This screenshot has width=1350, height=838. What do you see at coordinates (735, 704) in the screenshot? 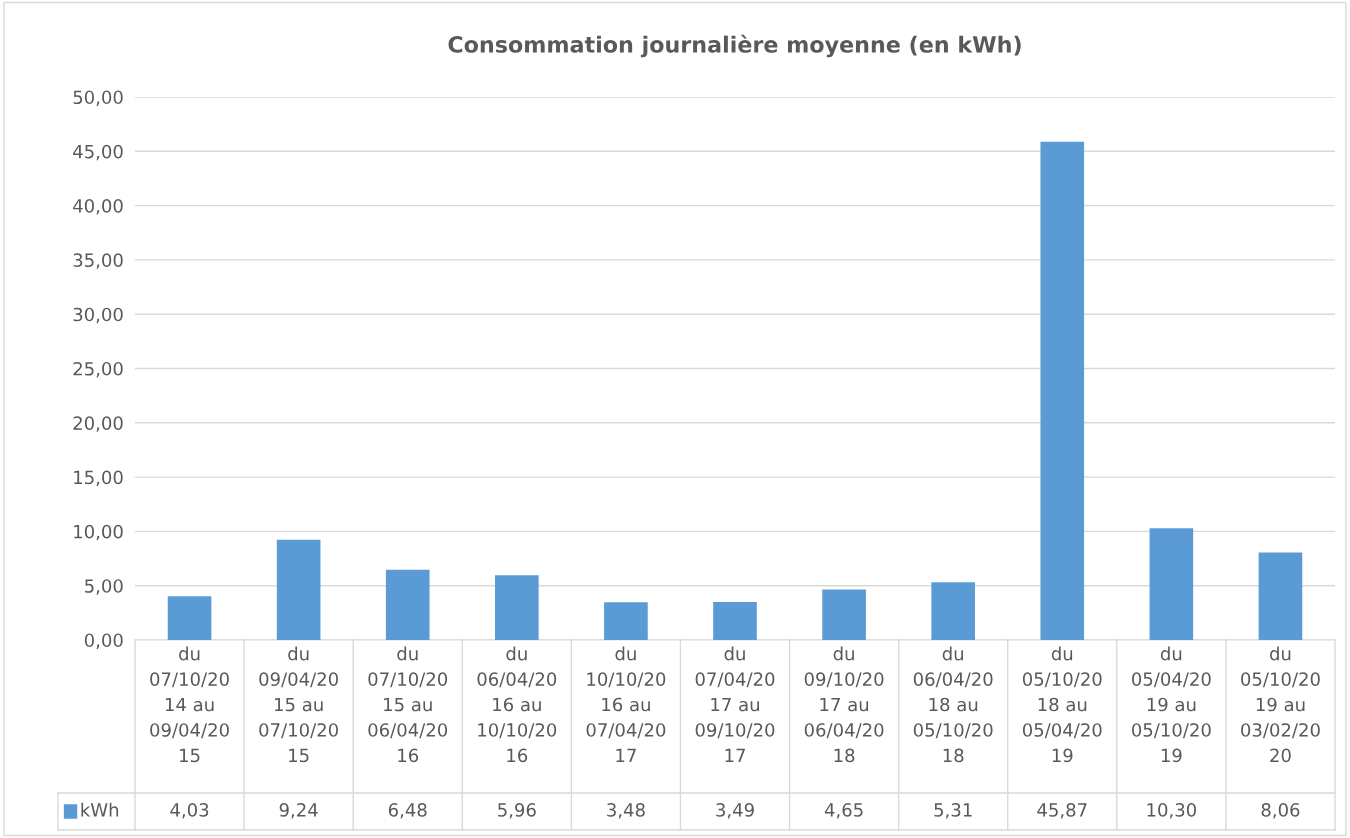
I see `x-tick-label: du 07/04/2017 au 09/10/2017` at bounding box center [735, 704].